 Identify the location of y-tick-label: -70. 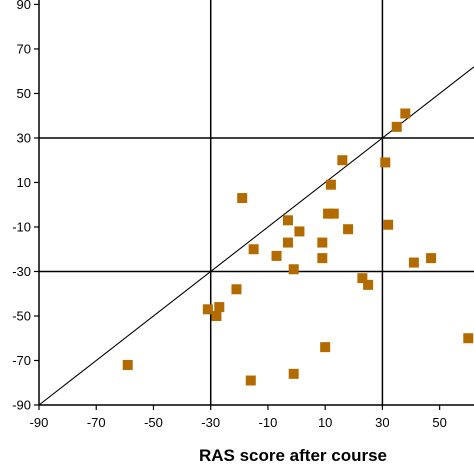
(21, 360).